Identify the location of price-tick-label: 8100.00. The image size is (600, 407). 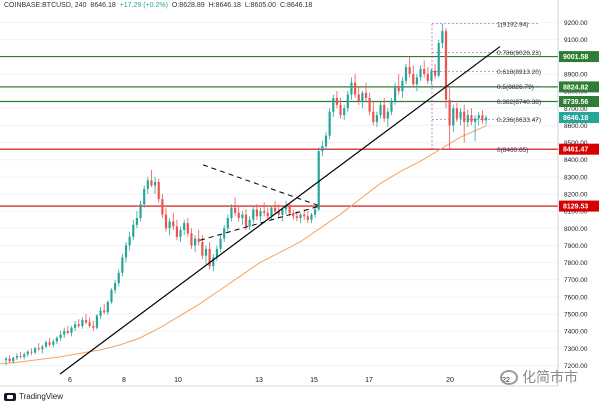
(576, 212).